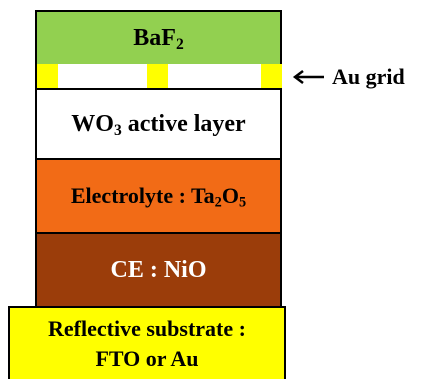 The width and height of the screenshot is (434, 379). Describe the element at coordinates (147, 342) in the screenshot. I see `substrate-layer: Reflective substrate : FTO or Au` at that location.